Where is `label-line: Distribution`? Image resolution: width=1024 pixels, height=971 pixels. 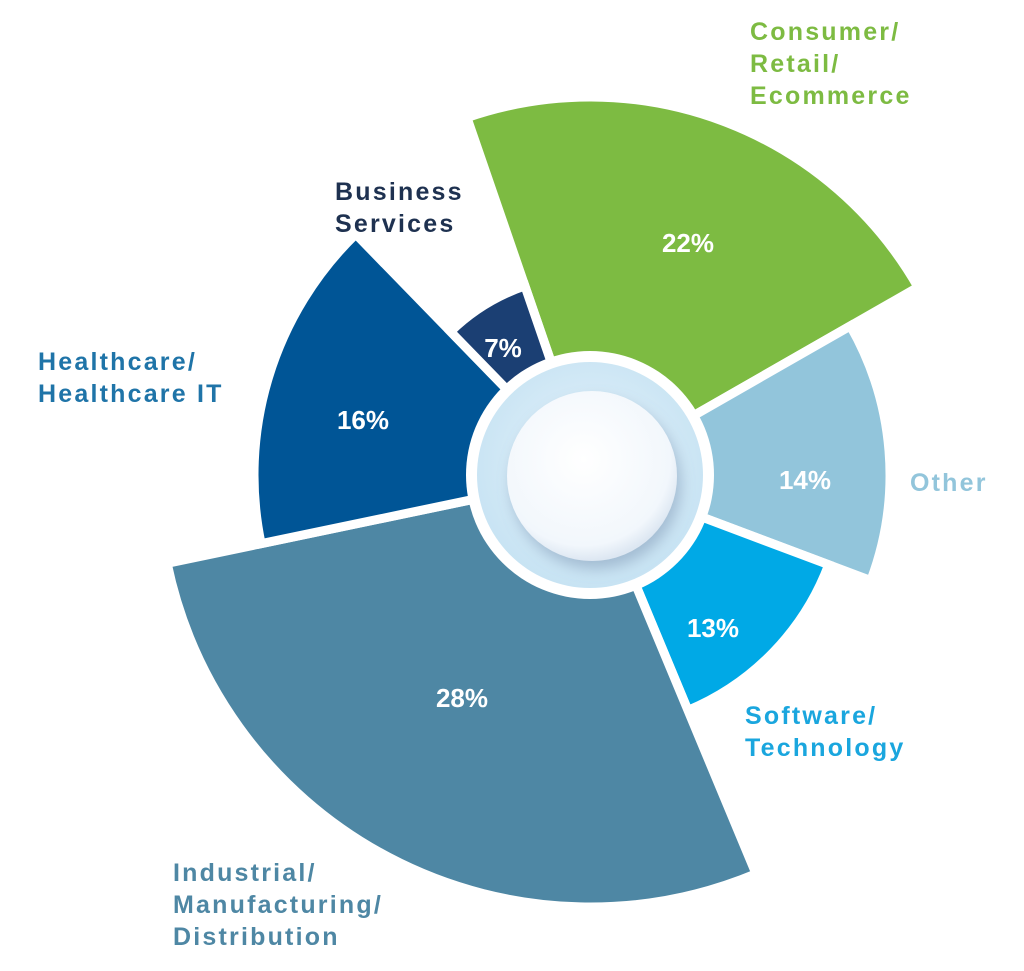 label-line: Distribution is located at coordinates (256, 937).